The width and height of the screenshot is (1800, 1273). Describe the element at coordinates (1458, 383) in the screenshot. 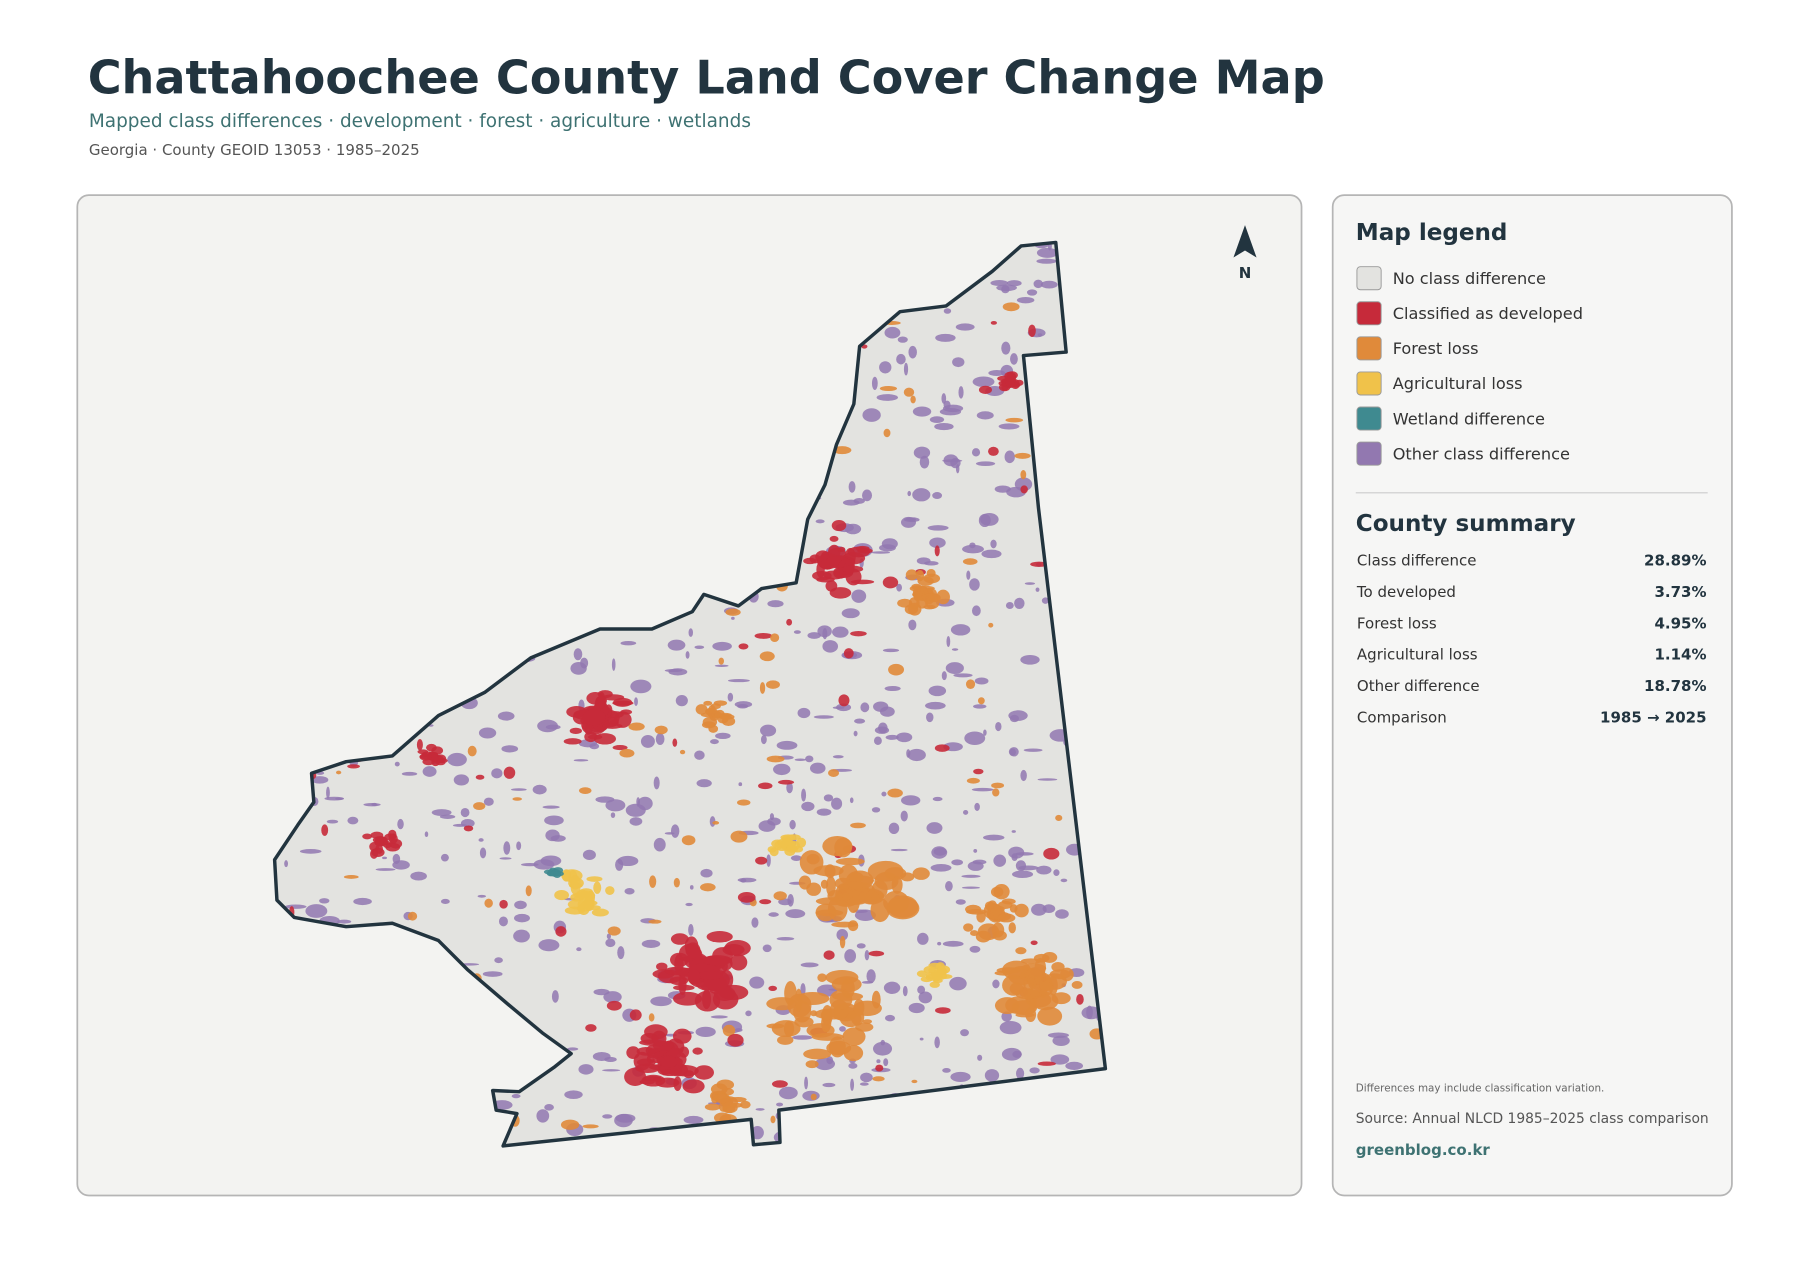

I see `legend-label: Agricultural loss` at that location.